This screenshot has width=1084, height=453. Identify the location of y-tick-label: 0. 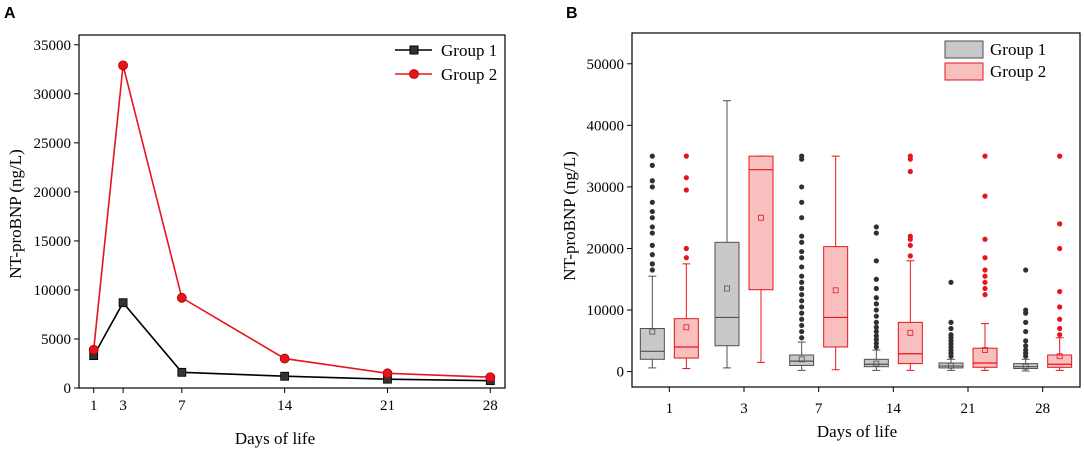
(68, 389).